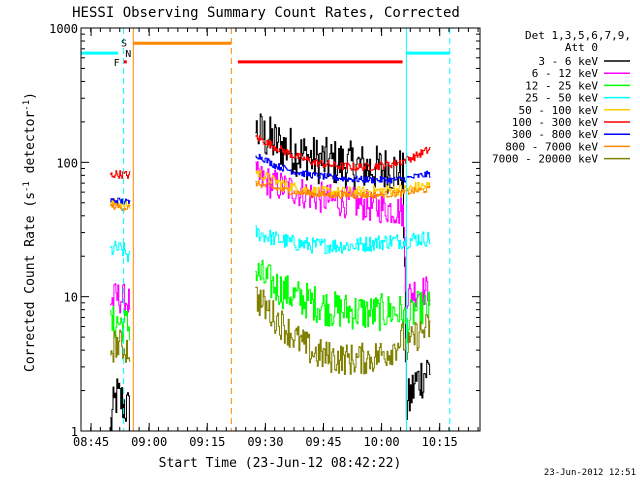  Describe the element at coordinates (555, 122) in the screenshot. I see `legend-label: 100 - 300 keV` at that location.